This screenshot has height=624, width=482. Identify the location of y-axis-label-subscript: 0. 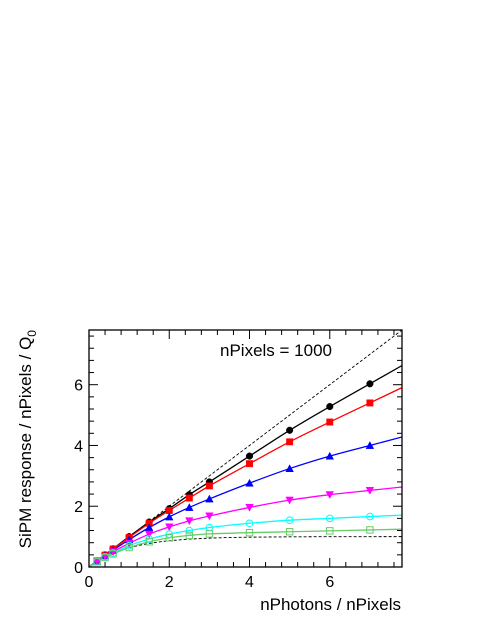
(32, 333).